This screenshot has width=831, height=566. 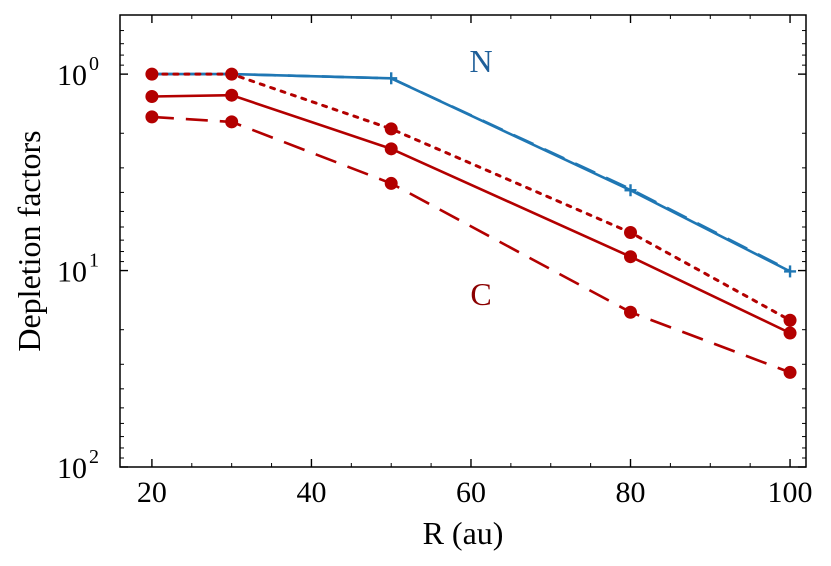 What do you see at coordinates (790, 492) in the screenshot?
I see `x-tick-label: 100` at bounding box center [790, 492].